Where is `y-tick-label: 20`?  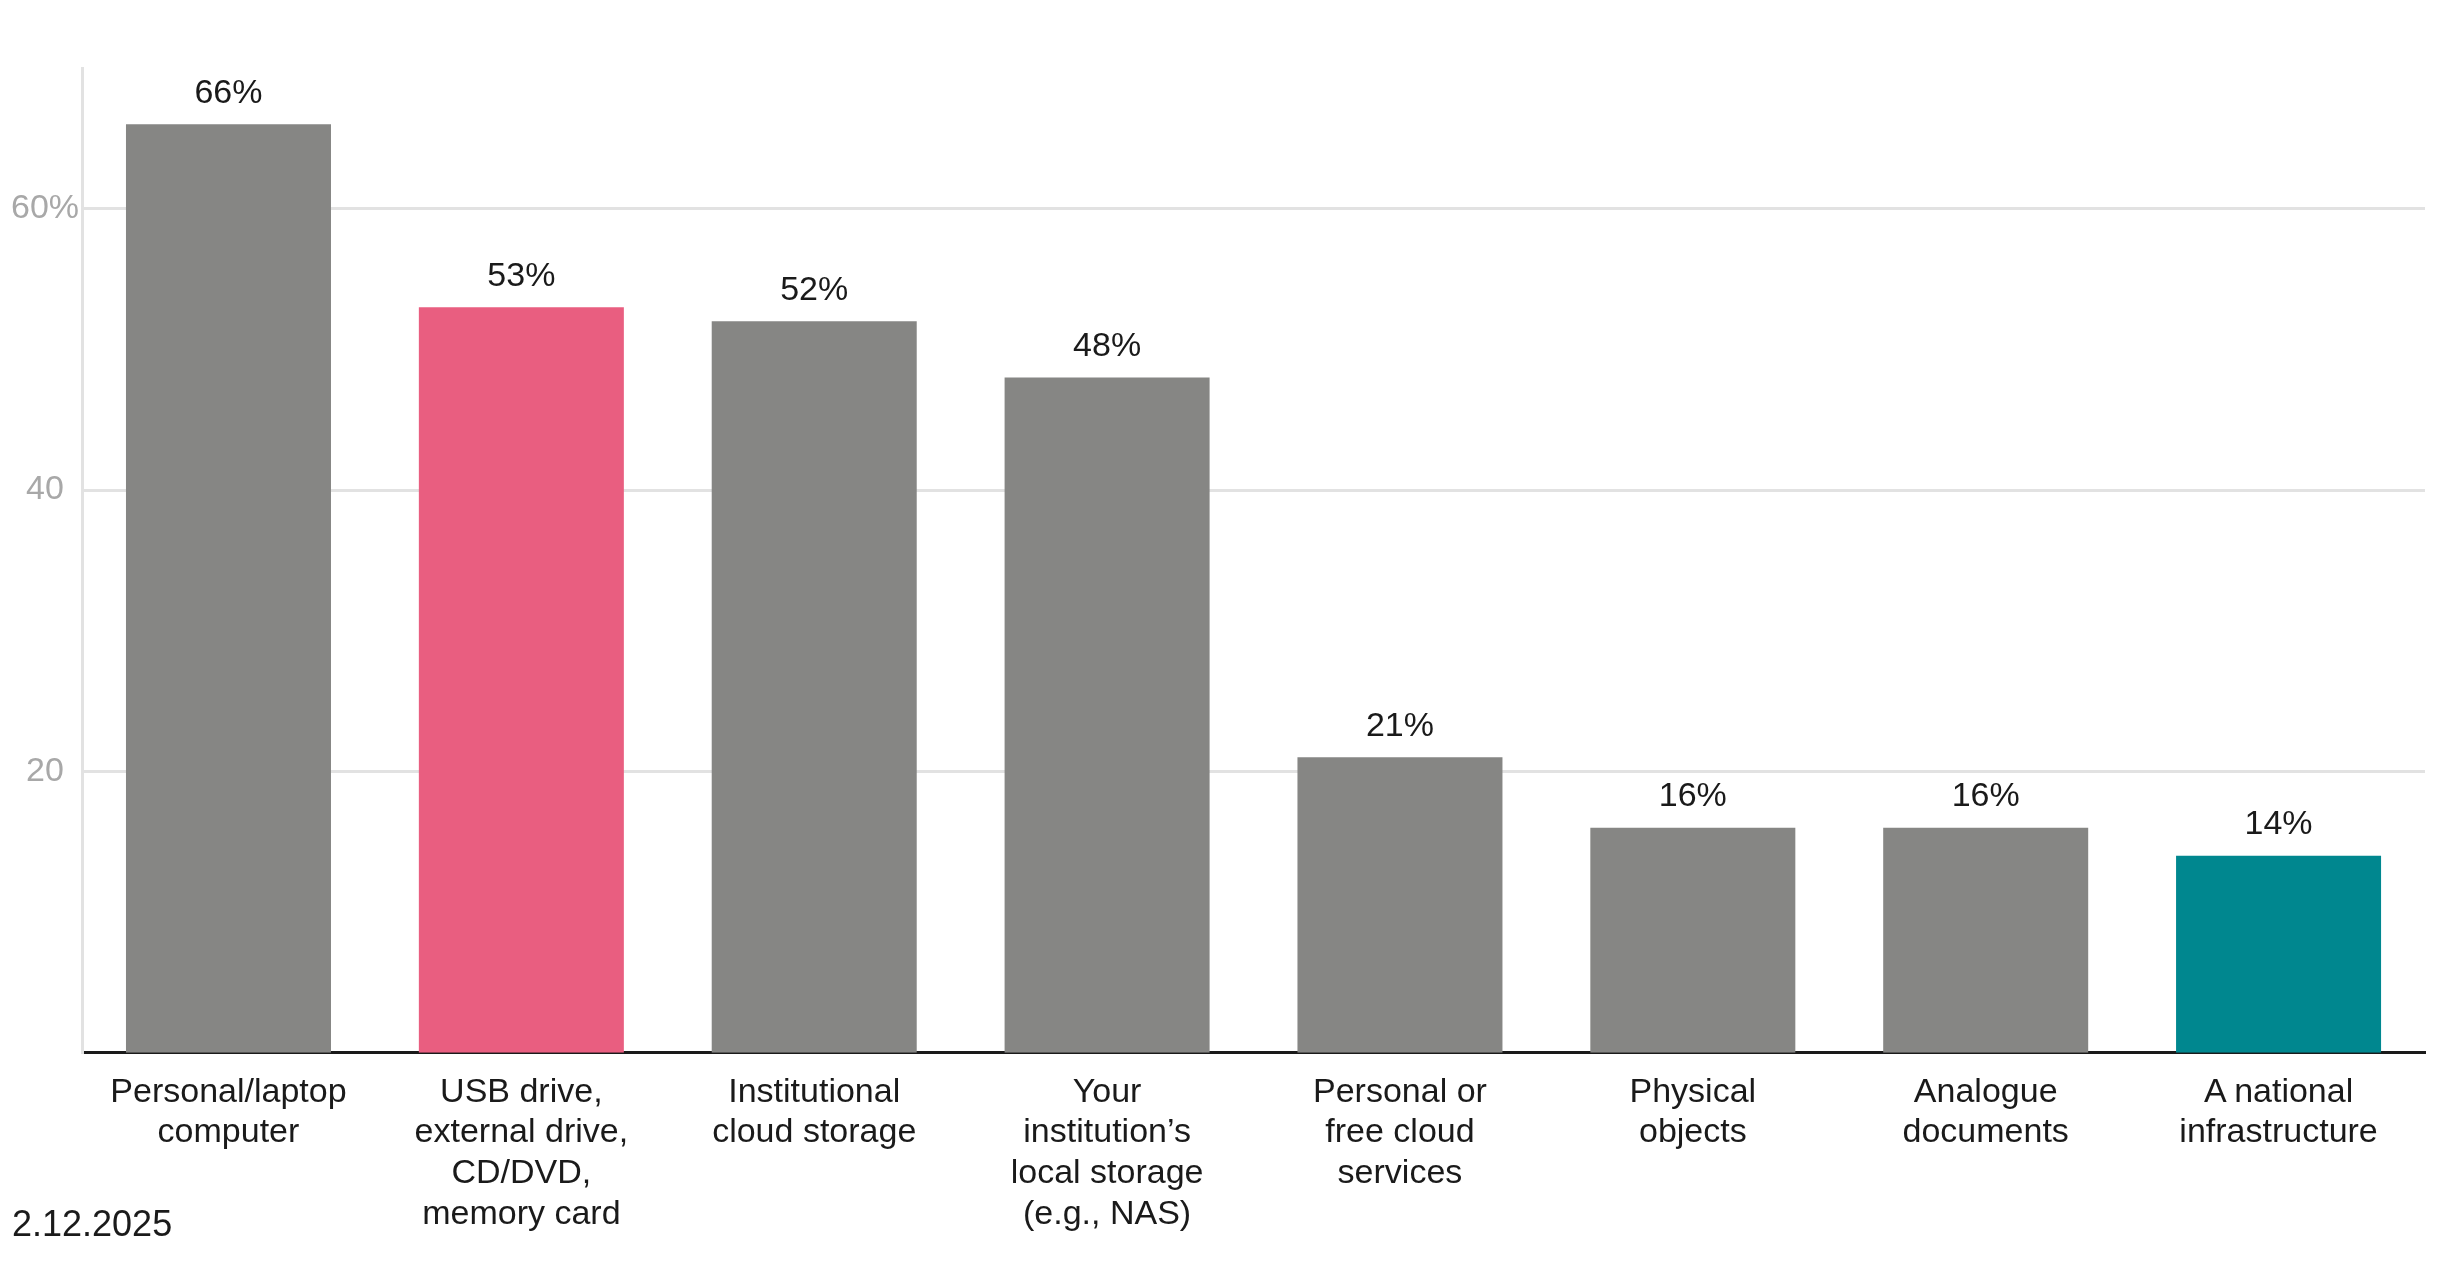 y-tick-label: 20 is located at coordinates (45, 768).